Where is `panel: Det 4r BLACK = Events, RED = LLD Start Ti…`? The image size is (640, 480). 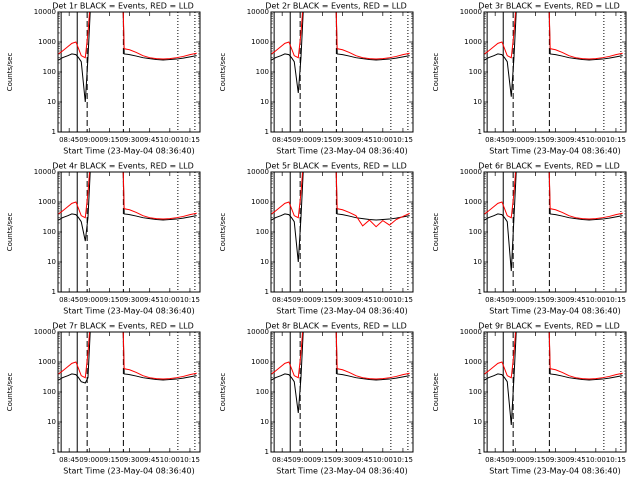 panel: Det 4r BLACK = Events, RED = LLD Start Ti… is located at coordinates (103, 239).